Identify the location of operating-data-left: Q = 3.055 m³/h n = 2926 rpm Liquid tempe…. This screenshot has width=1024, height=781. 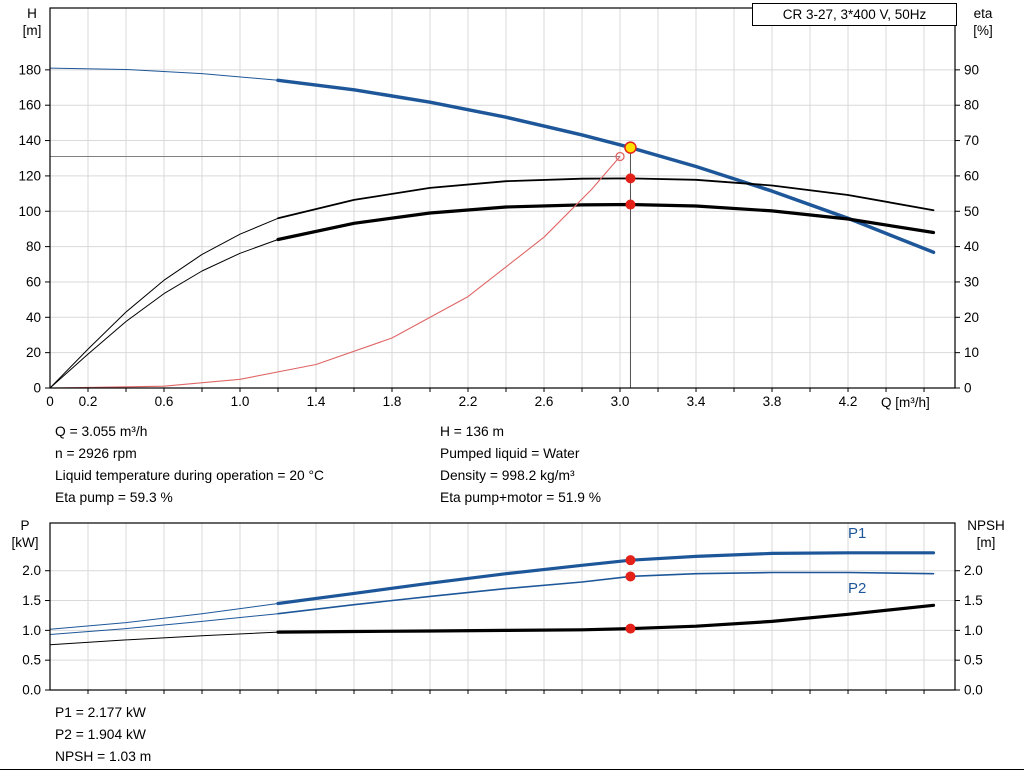
(189, 465).